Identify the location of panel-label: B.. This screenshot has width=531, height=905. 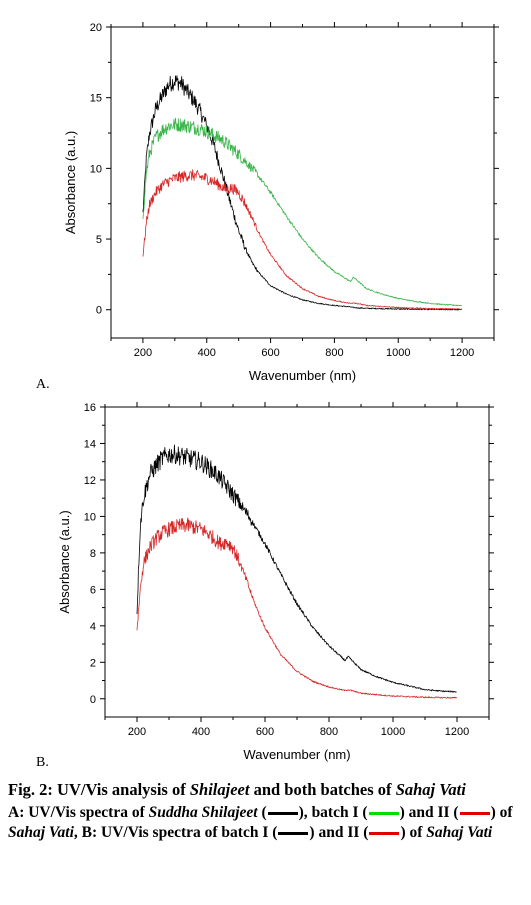
(42, 762).